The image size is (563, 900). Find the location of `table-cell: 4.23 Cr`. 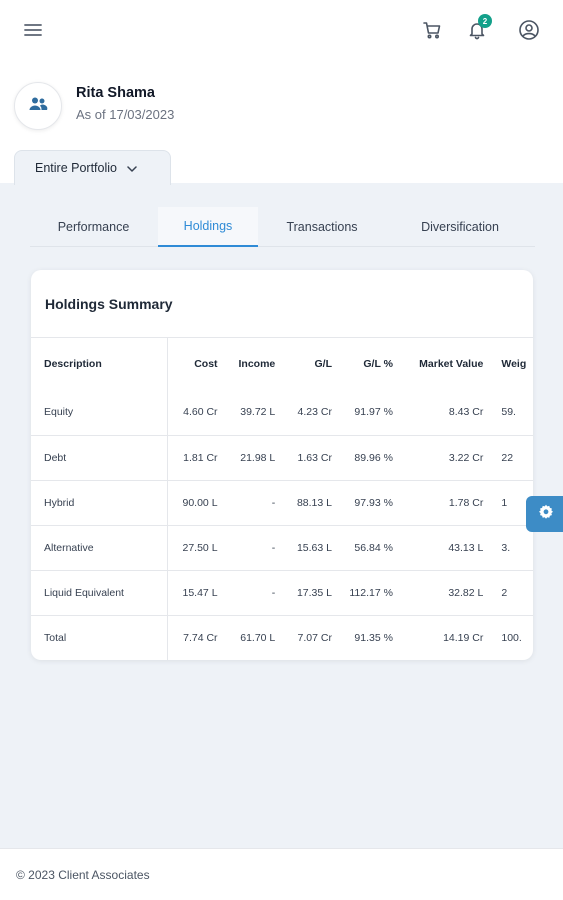

table-cell: 4.23 Cr is located at coordinates (314, 412).